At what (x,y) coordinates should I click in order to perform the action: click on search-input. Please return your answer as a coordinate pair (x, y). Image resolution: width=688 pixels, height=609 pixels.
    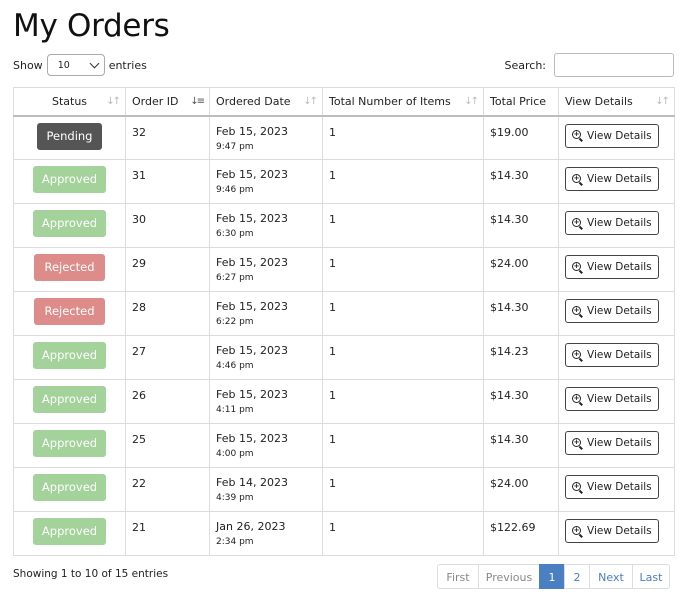
    Looking at the image, I should click on (614, 65).